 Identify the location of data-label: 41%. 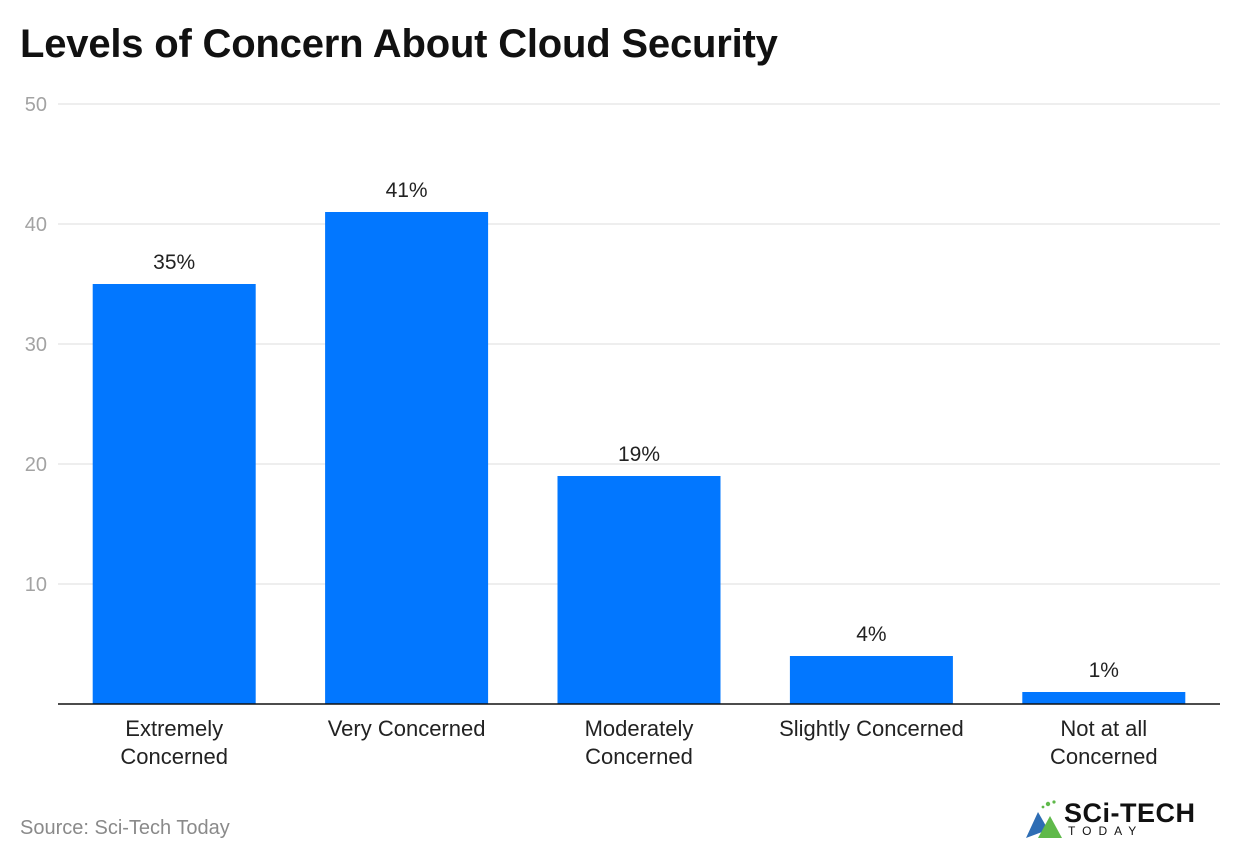
(407, 190).